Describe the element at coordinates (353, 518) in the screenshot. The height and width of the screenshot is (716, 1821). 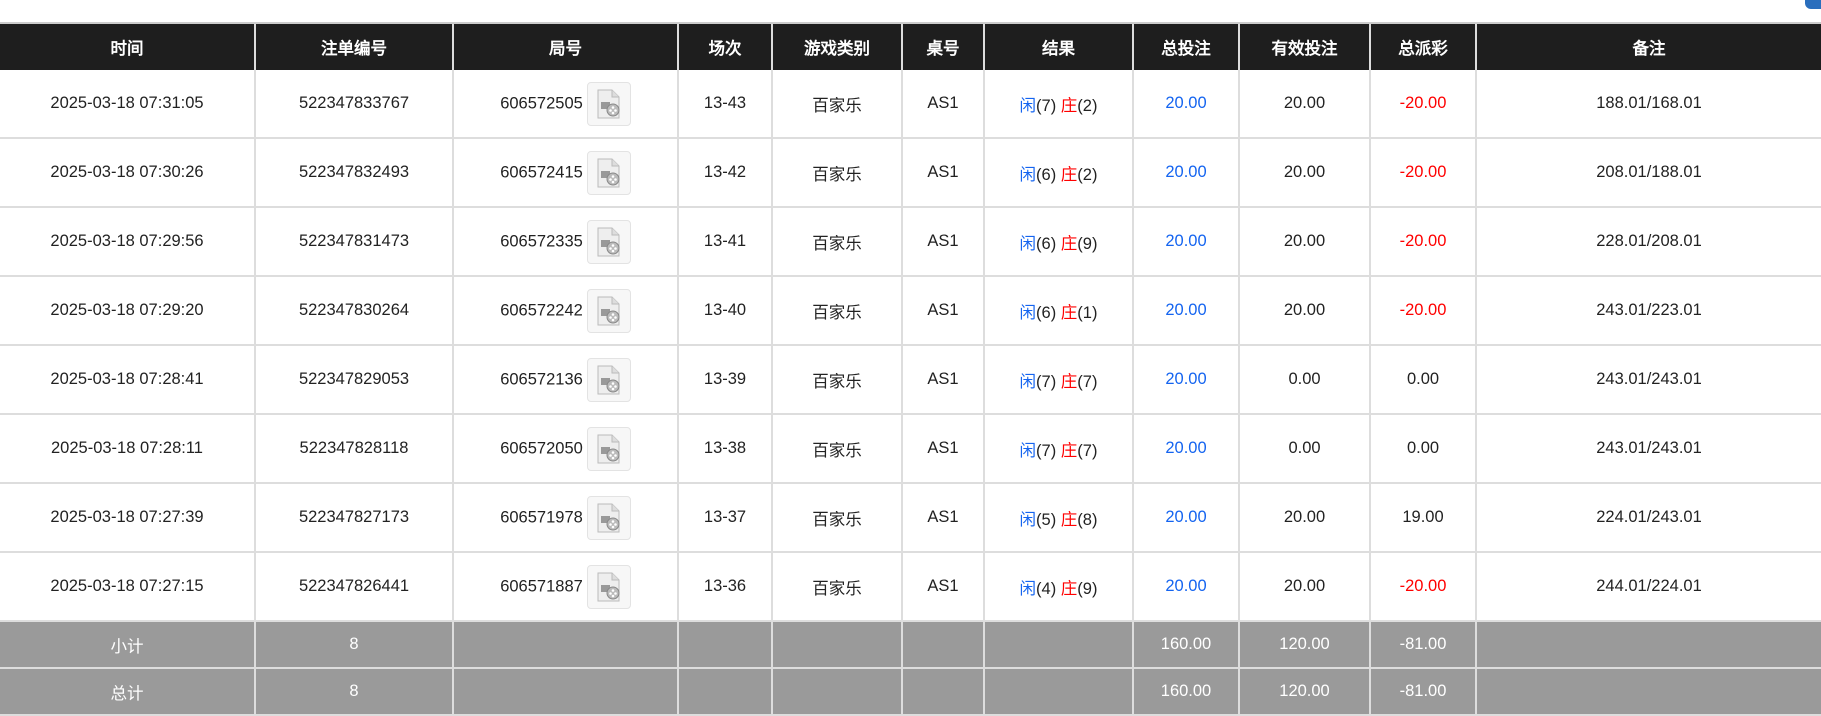
I see `bet-id-cell: 522347827173` at that location.